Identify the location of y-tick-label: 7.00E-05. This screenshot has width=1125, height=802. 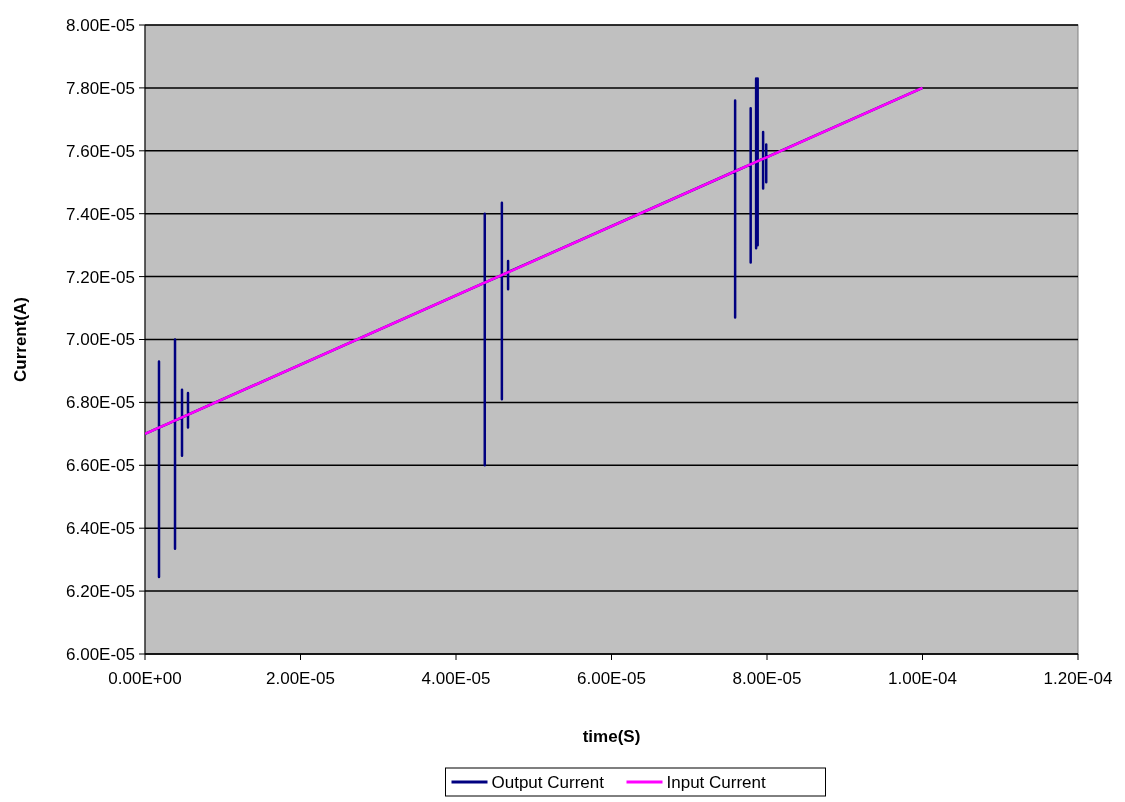
(100, 340).